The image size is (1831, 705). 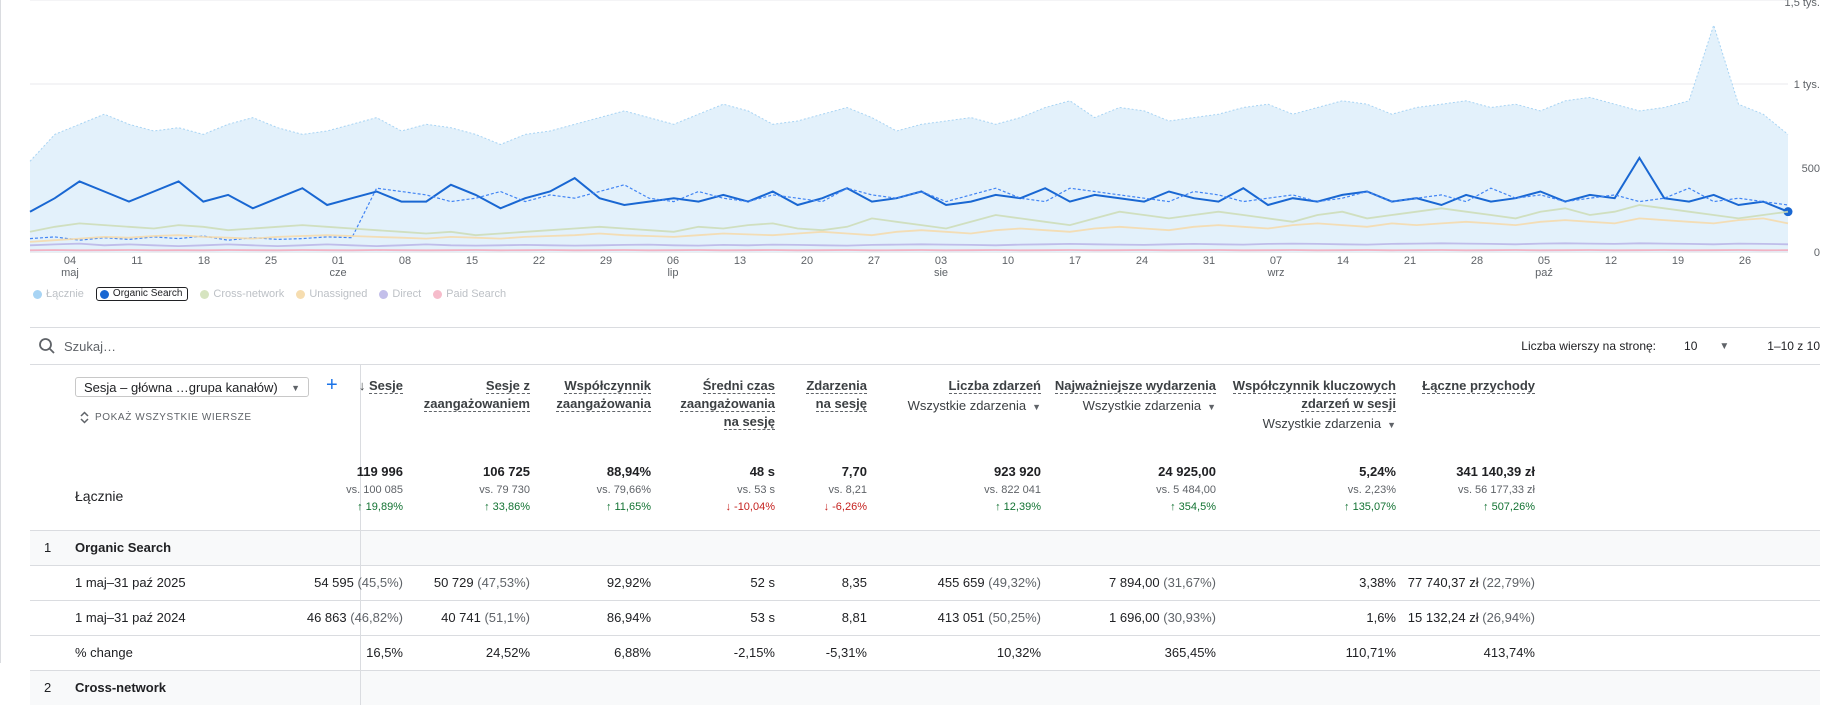 I want to click on cell-value: 54 595, so click(x=334, y=582).